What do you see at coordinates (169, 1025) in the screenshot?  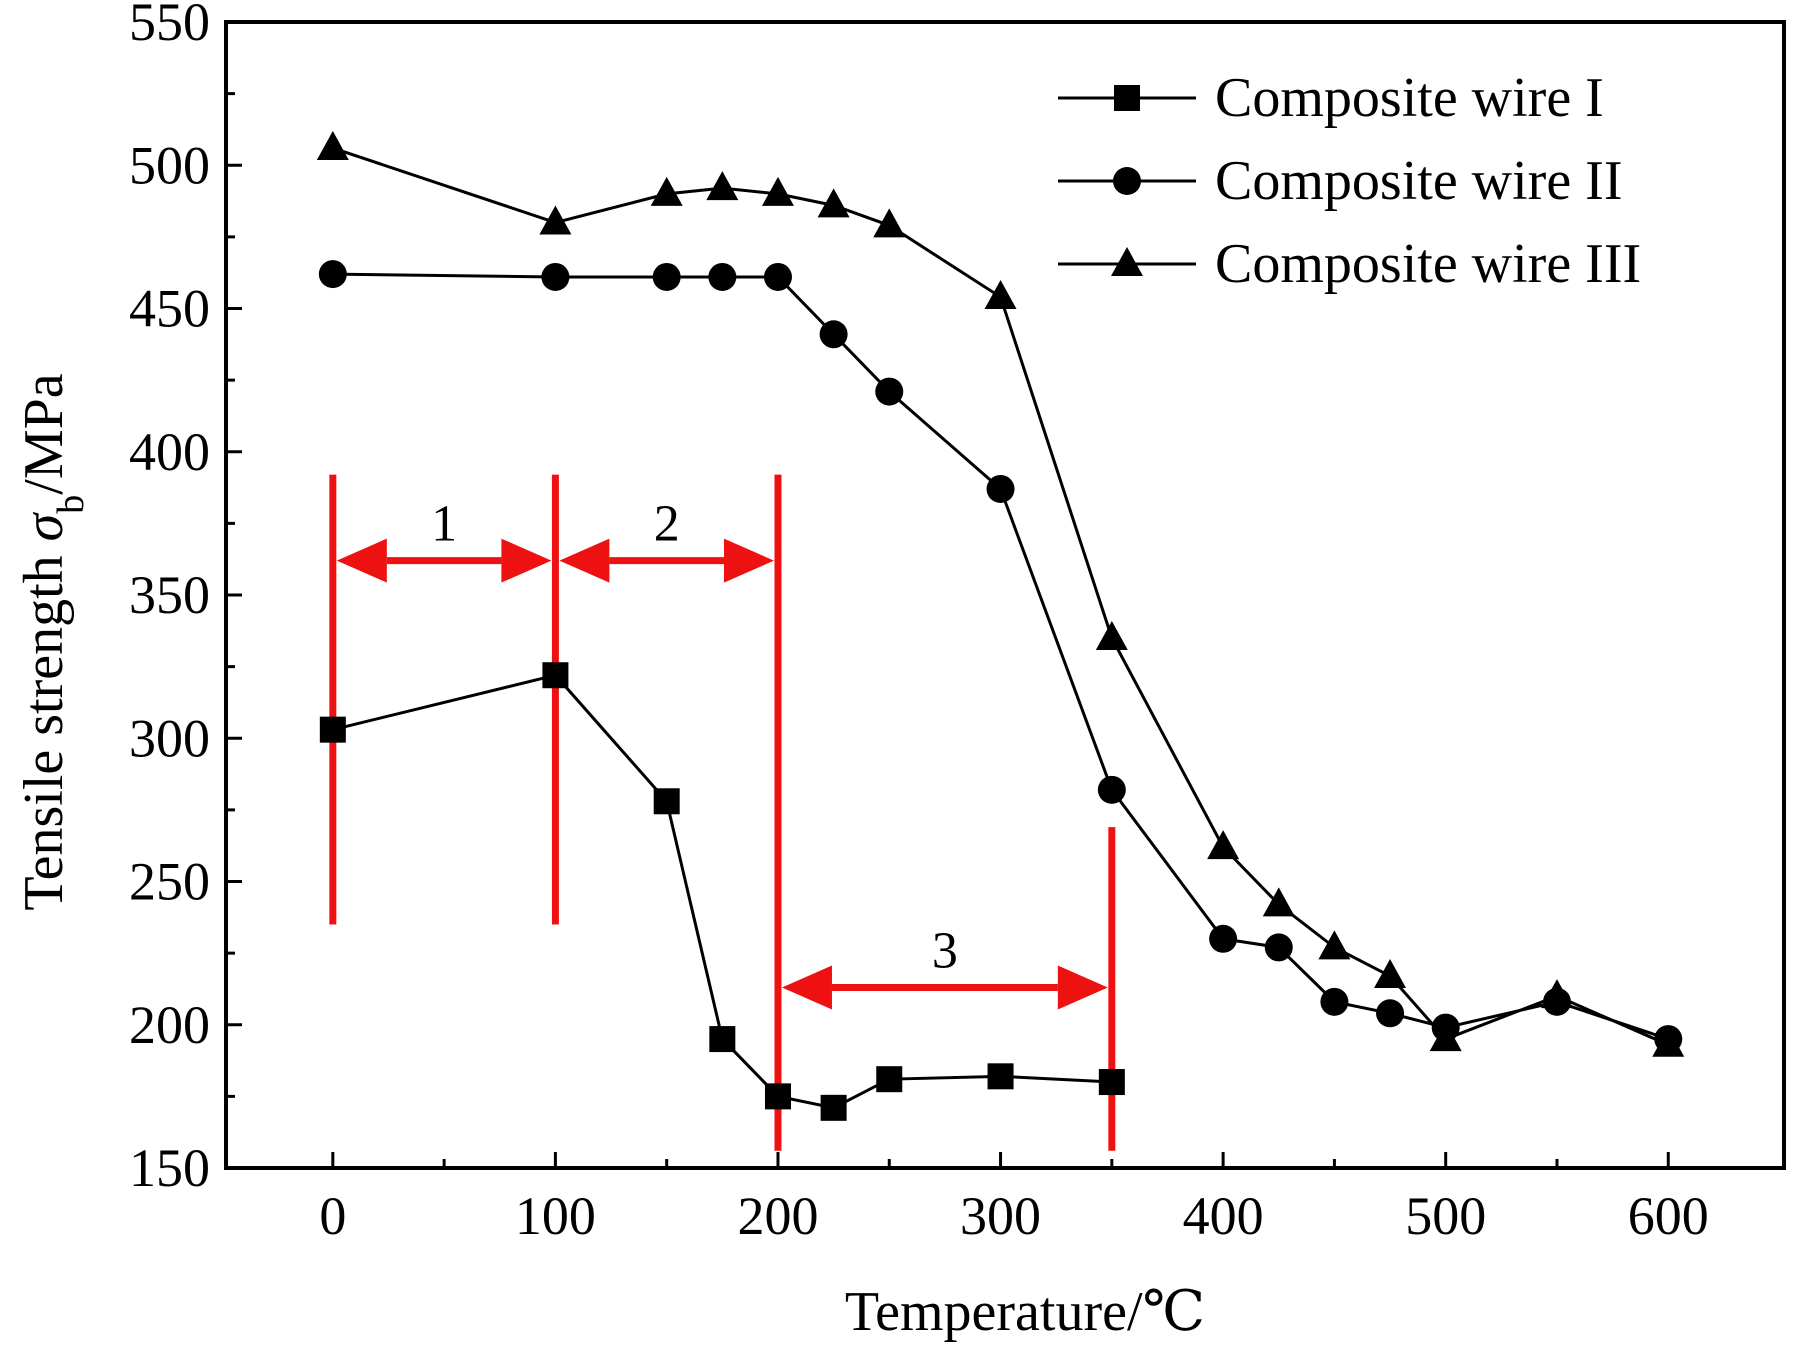 I see `y-tick-label: 200` at bounding box center [169, 1025].